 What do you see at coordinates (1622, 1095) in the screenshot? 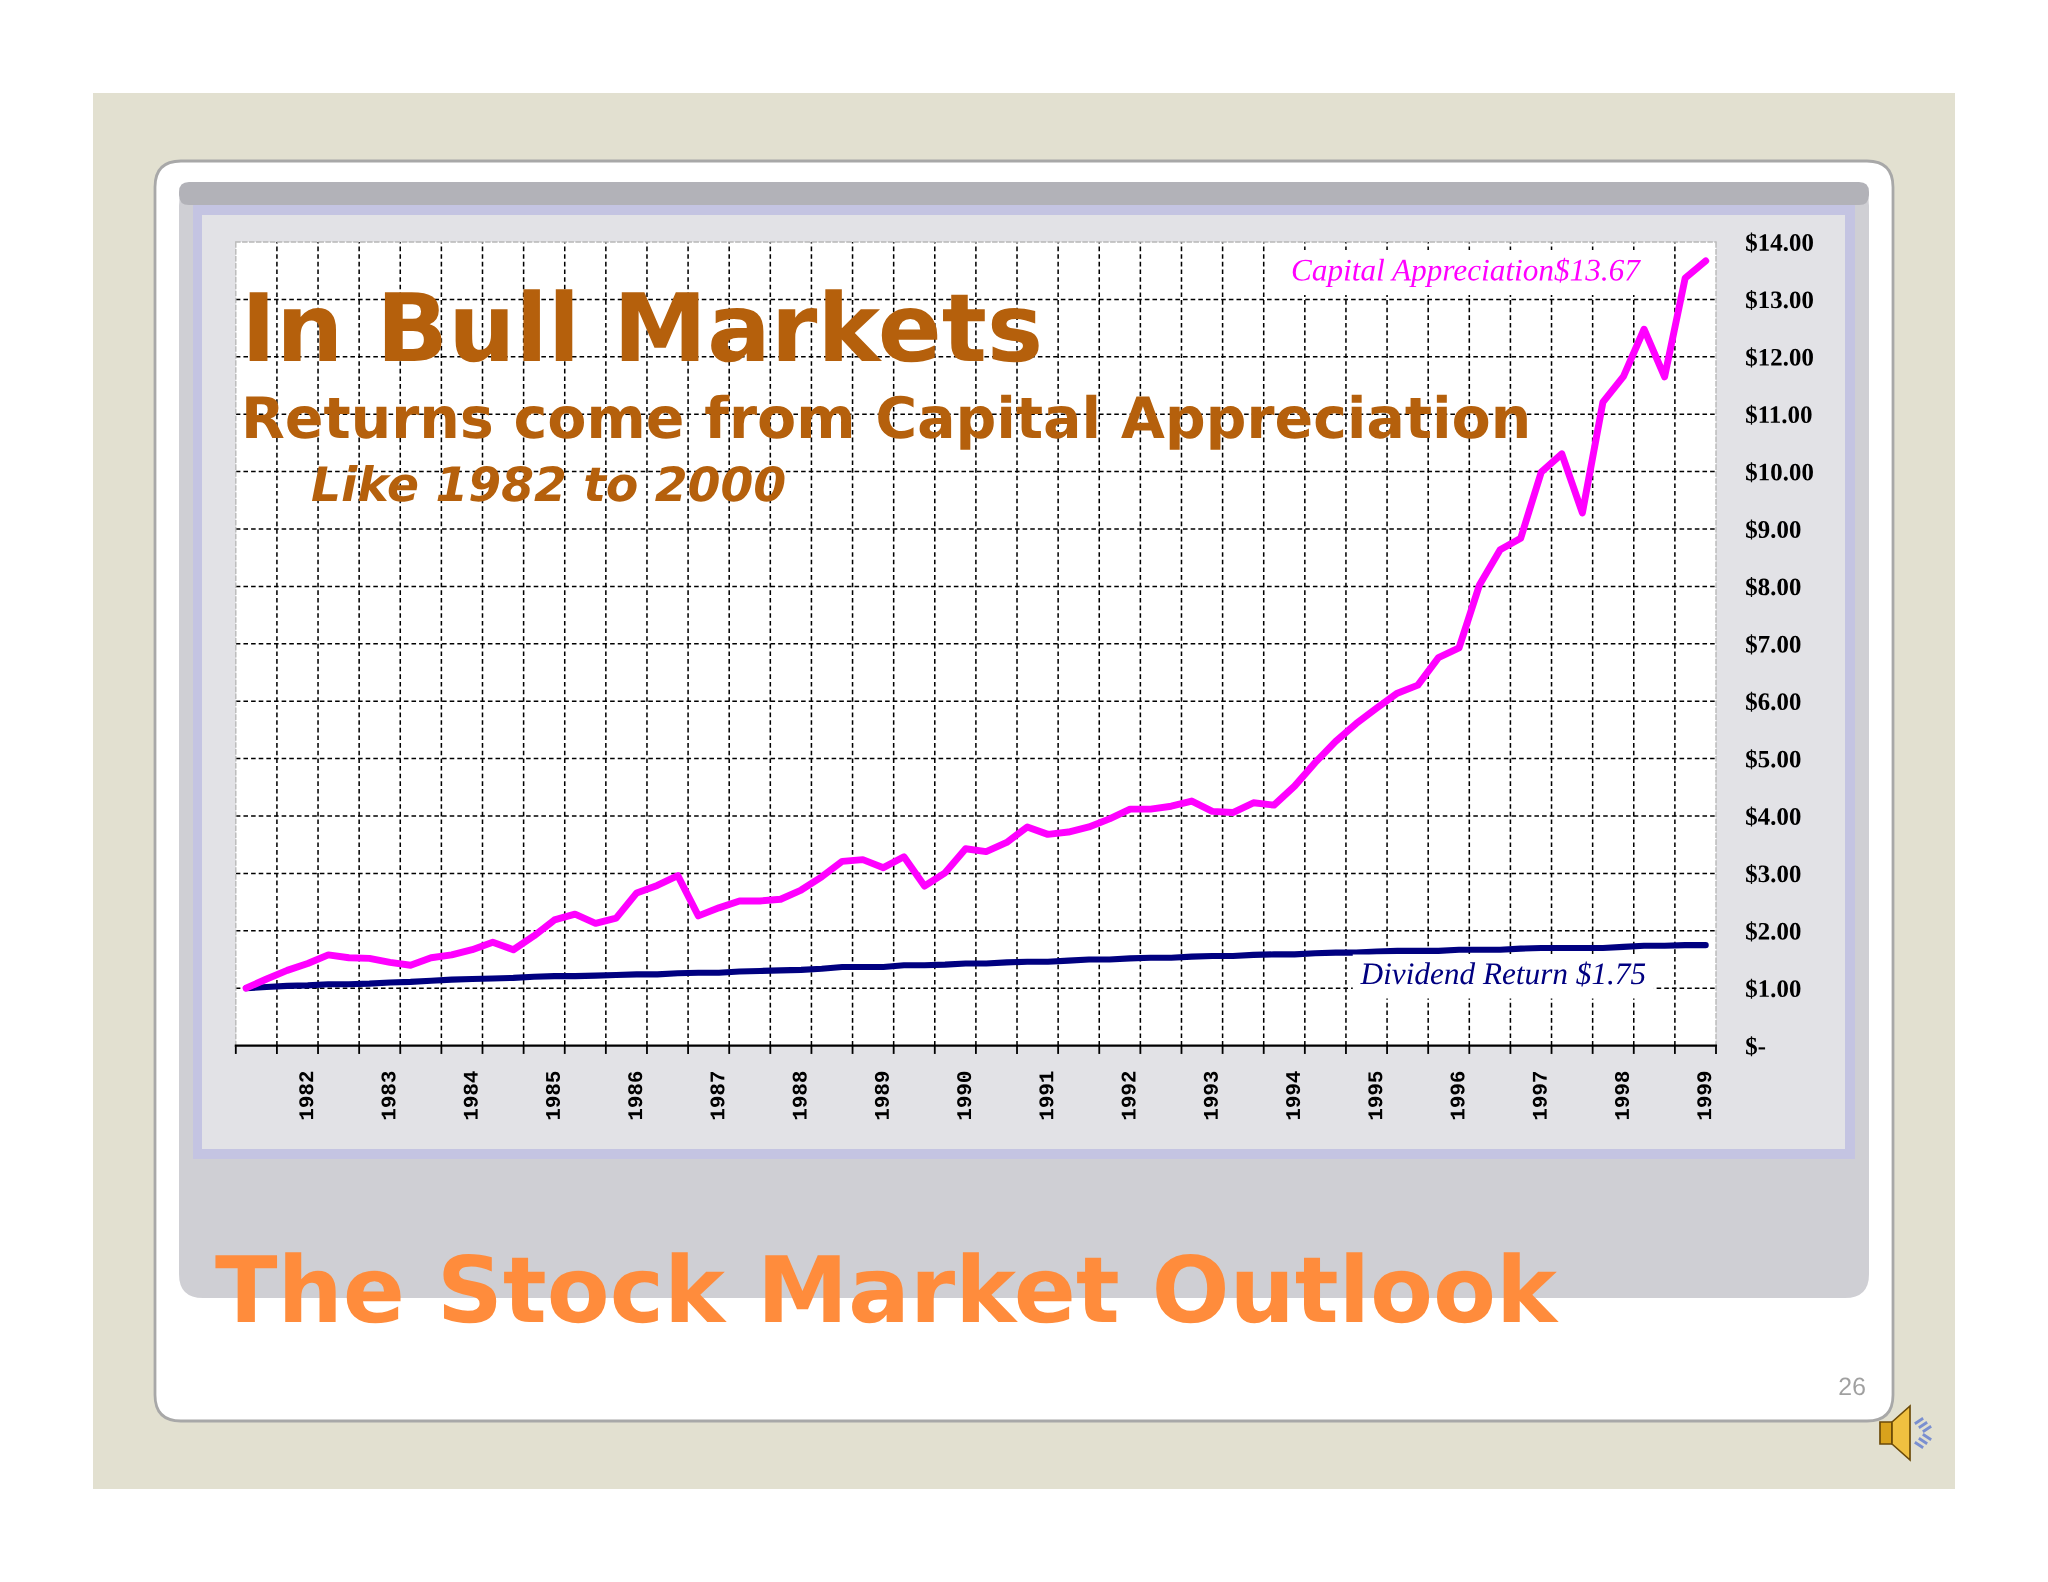
I see `x-tick-label: 1998` at bounding box center [1622, 1095].